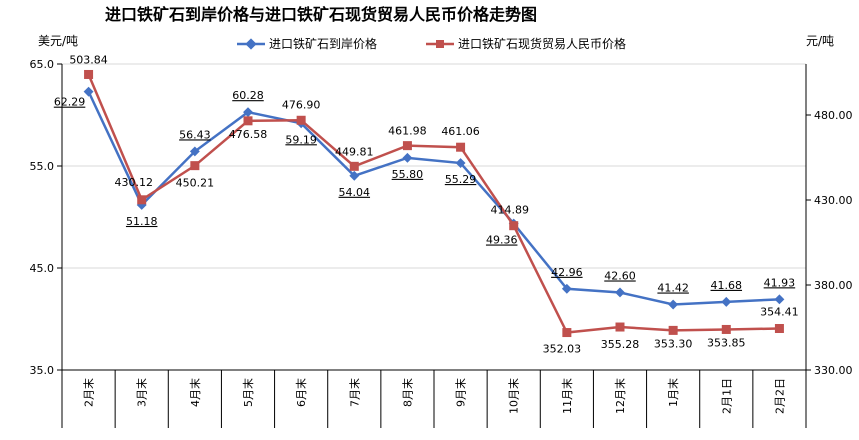 Image resolution: width=859 pixels, height=440 pixels. I want to click on left-axis-tick-label: 65.0, so click(42, 64).